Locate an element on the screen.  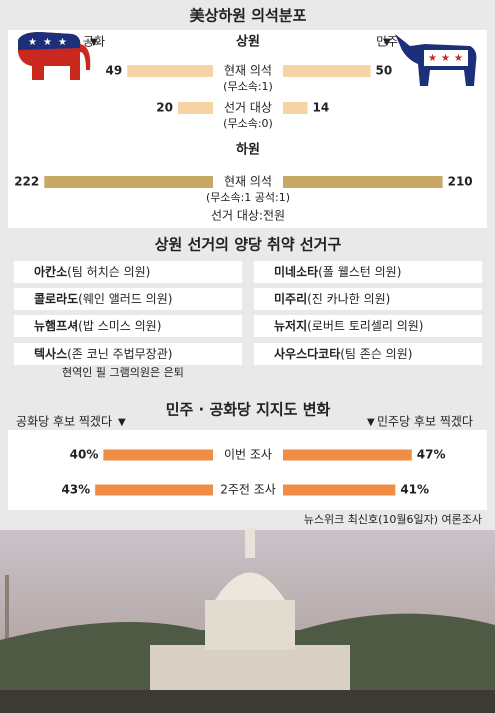
chart-title: 하원 is located at coordinates (248, 150).